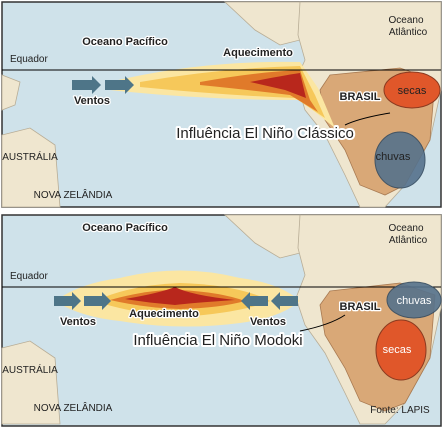 The height and width of the screenshot is (428, 443). What do you see at coordinates (11, 92) in the screenshot?
I see `islands` at bounding box center [11, 92].